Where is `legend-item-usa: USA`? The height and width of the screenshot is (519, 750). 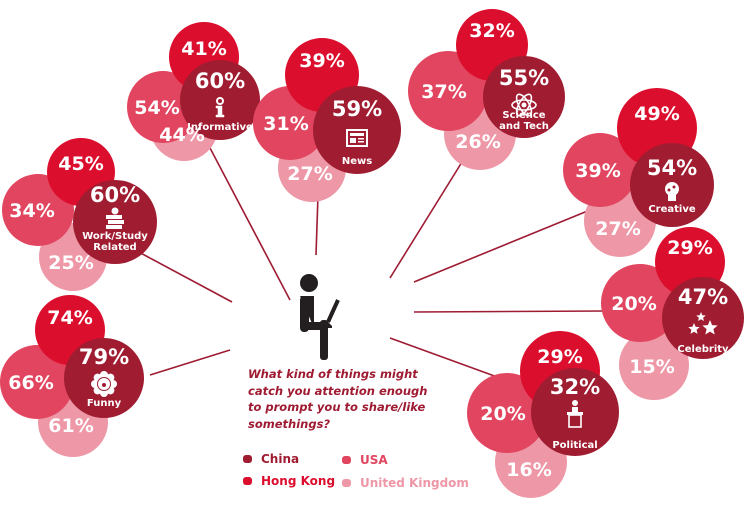 legend-item-usa: USA is located at coordinates (365, 460).